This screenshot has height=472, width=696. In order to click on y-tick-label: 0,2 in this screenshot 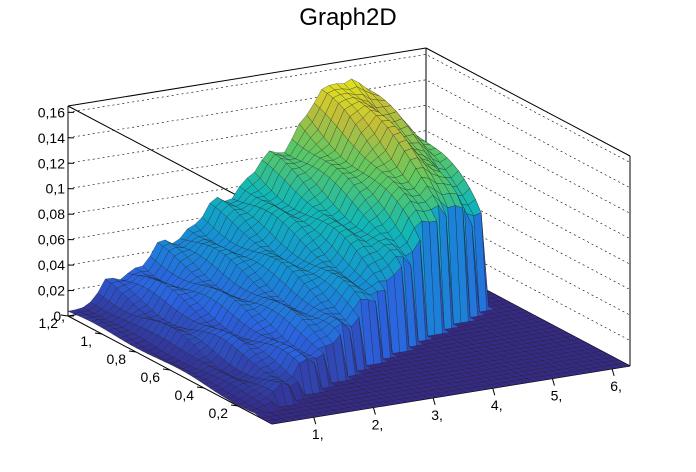, I will do `click(219, 413)`.